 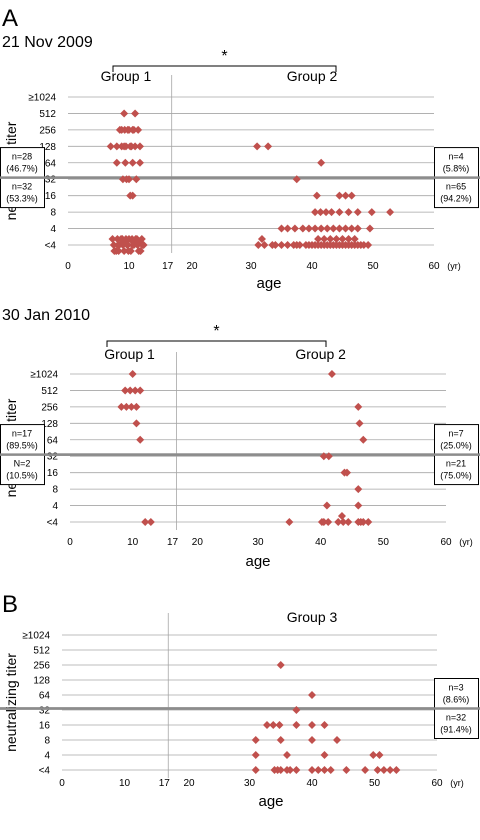 I want to click on count-box-percent: (75.0%), so click(x=456, y=476).